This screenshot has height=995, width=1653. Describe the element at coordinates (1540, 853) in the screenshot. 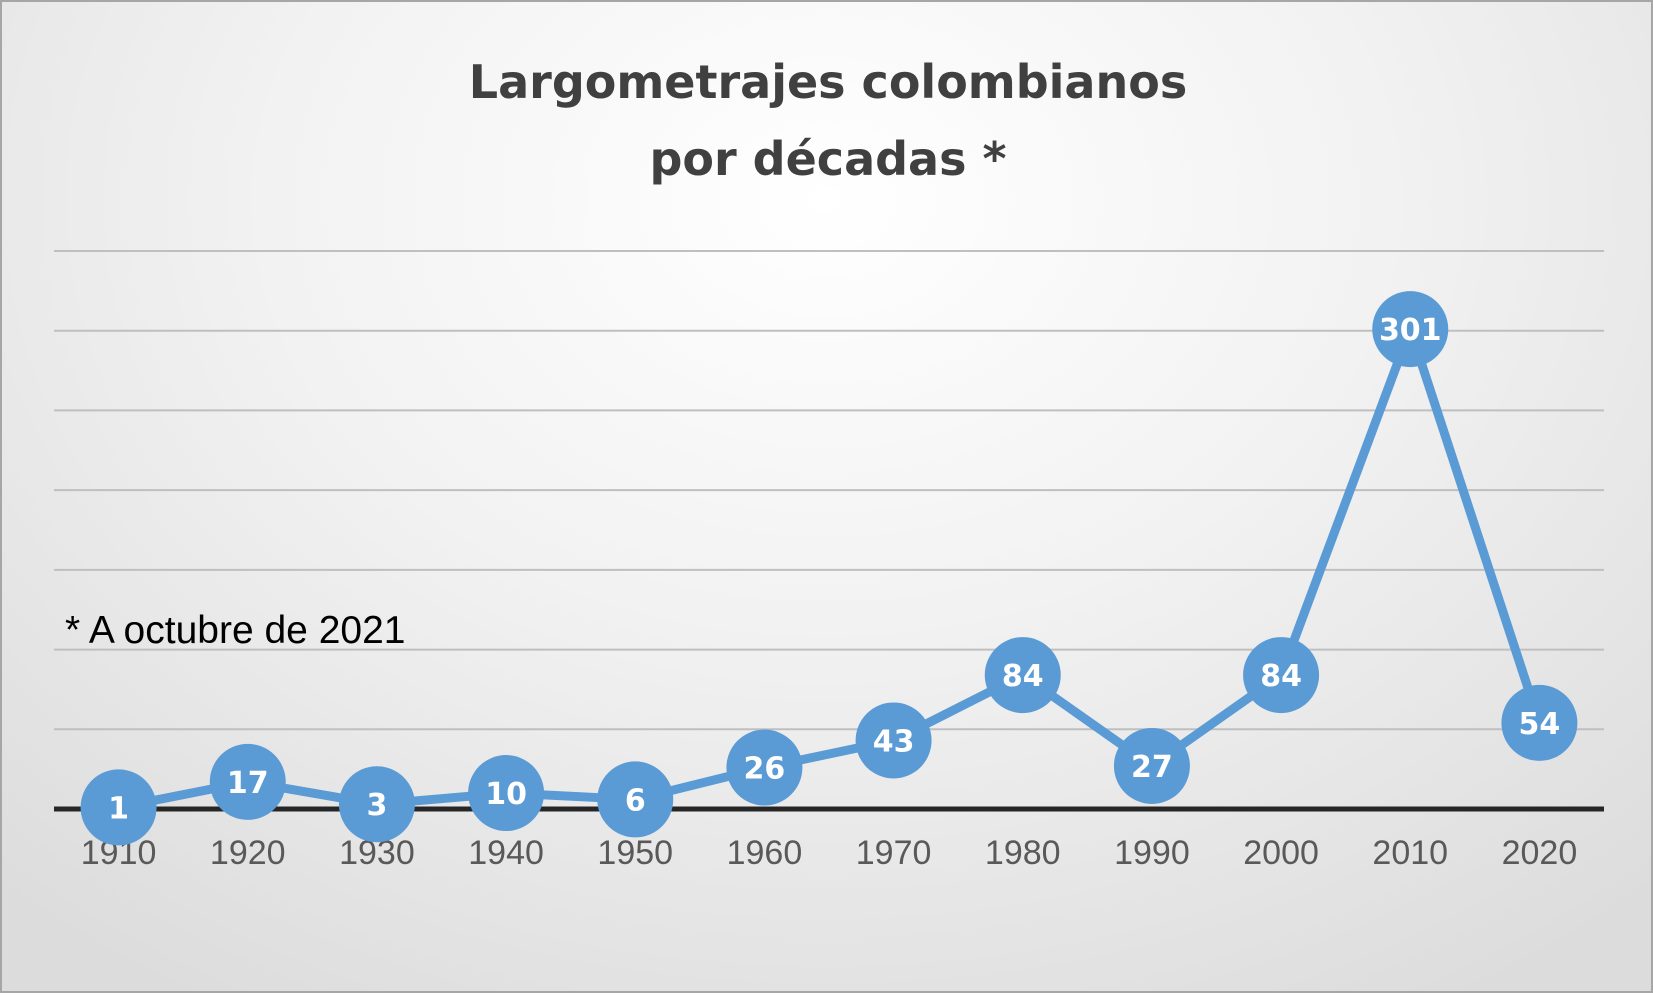

I see `x-tick-label: 2020` at that location.